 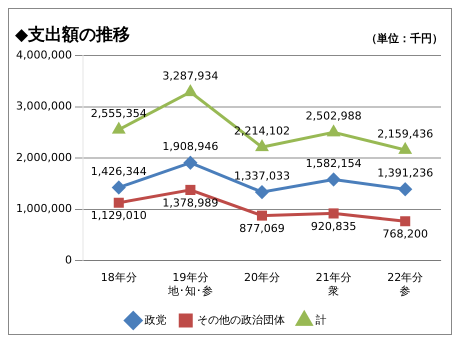 What do you see at coordinates (190, 147) in the screenshot?
I see `data-label: 1,908,946` at bounding box center [190, 147].